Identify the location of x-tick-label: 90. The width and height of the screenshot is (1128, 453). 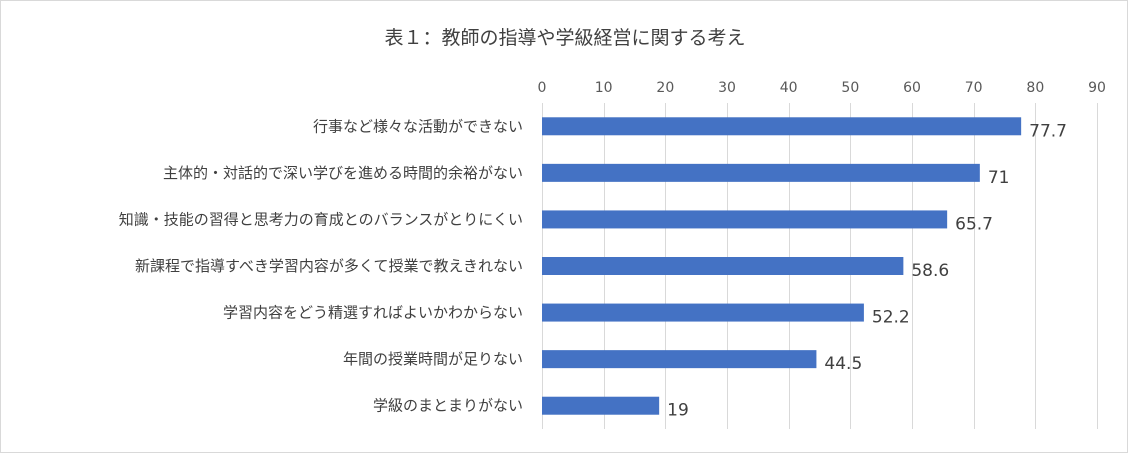
(1097, 88).